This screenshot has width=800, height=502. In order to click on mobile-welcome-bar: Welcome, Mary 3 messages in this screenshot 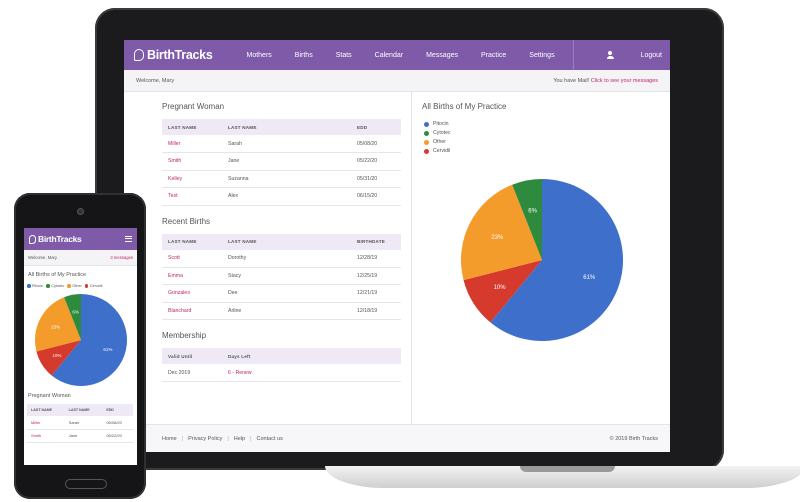, I will do `click(80, 258)`.